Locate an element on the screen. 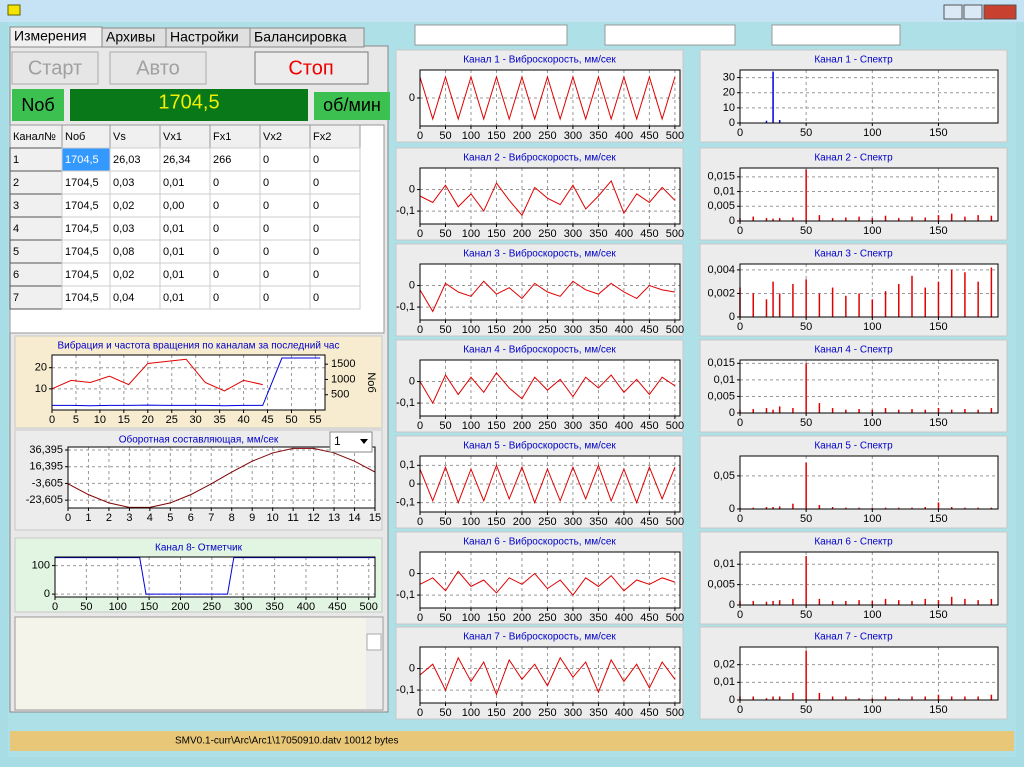  y-tick-label: 100 is located at coordinates (41, 565).